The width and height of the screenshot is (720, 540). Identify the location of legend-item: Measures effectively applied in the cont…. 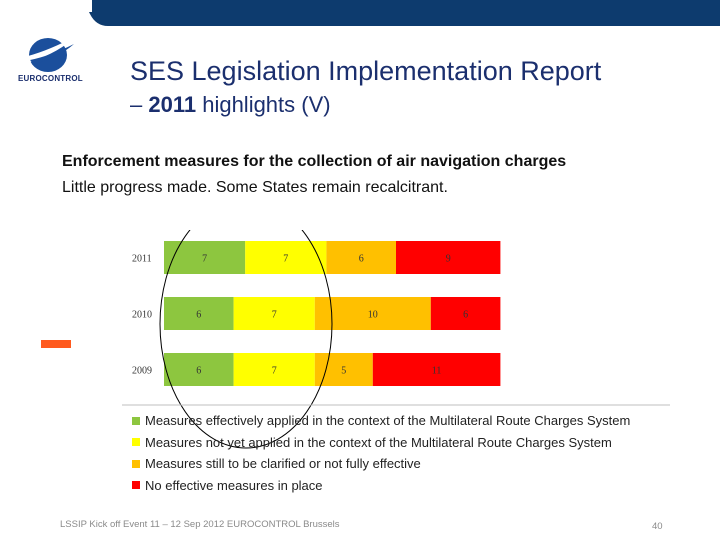
(412, 421).